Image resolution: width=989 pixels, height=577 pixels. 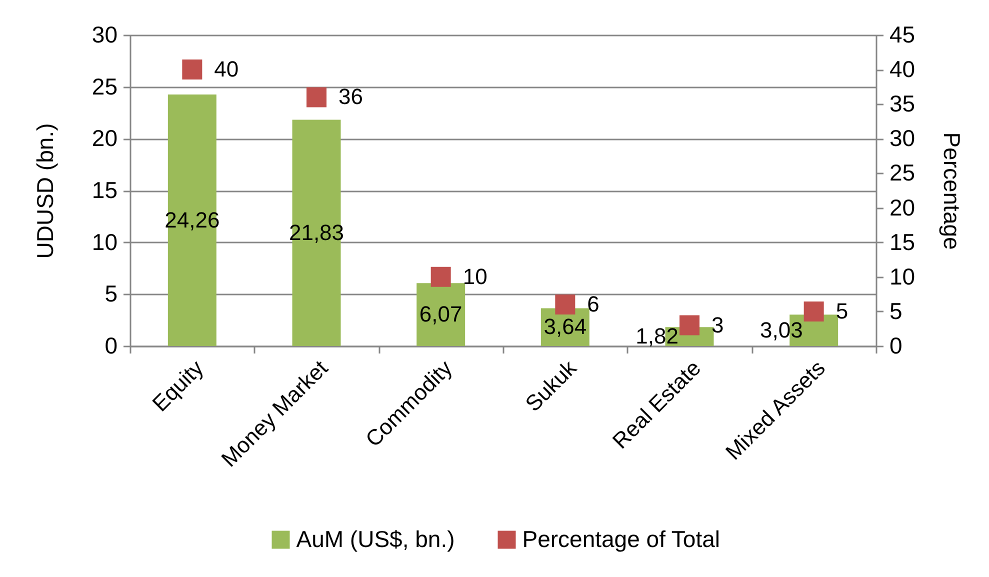 What do you see at coordinates (565, 327) in the screenshot?
I see `data-label: 3,64` at bounding box center [565, 327].